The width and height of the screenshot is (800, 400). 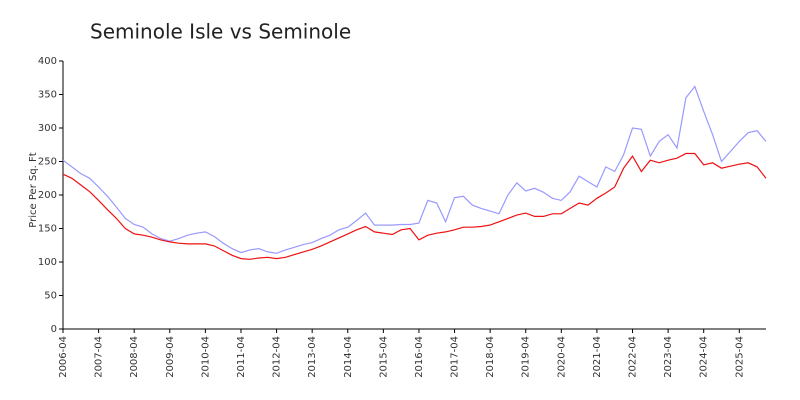 I want to click on x-tick-label: 2020-04, so click(x=561, y=357).